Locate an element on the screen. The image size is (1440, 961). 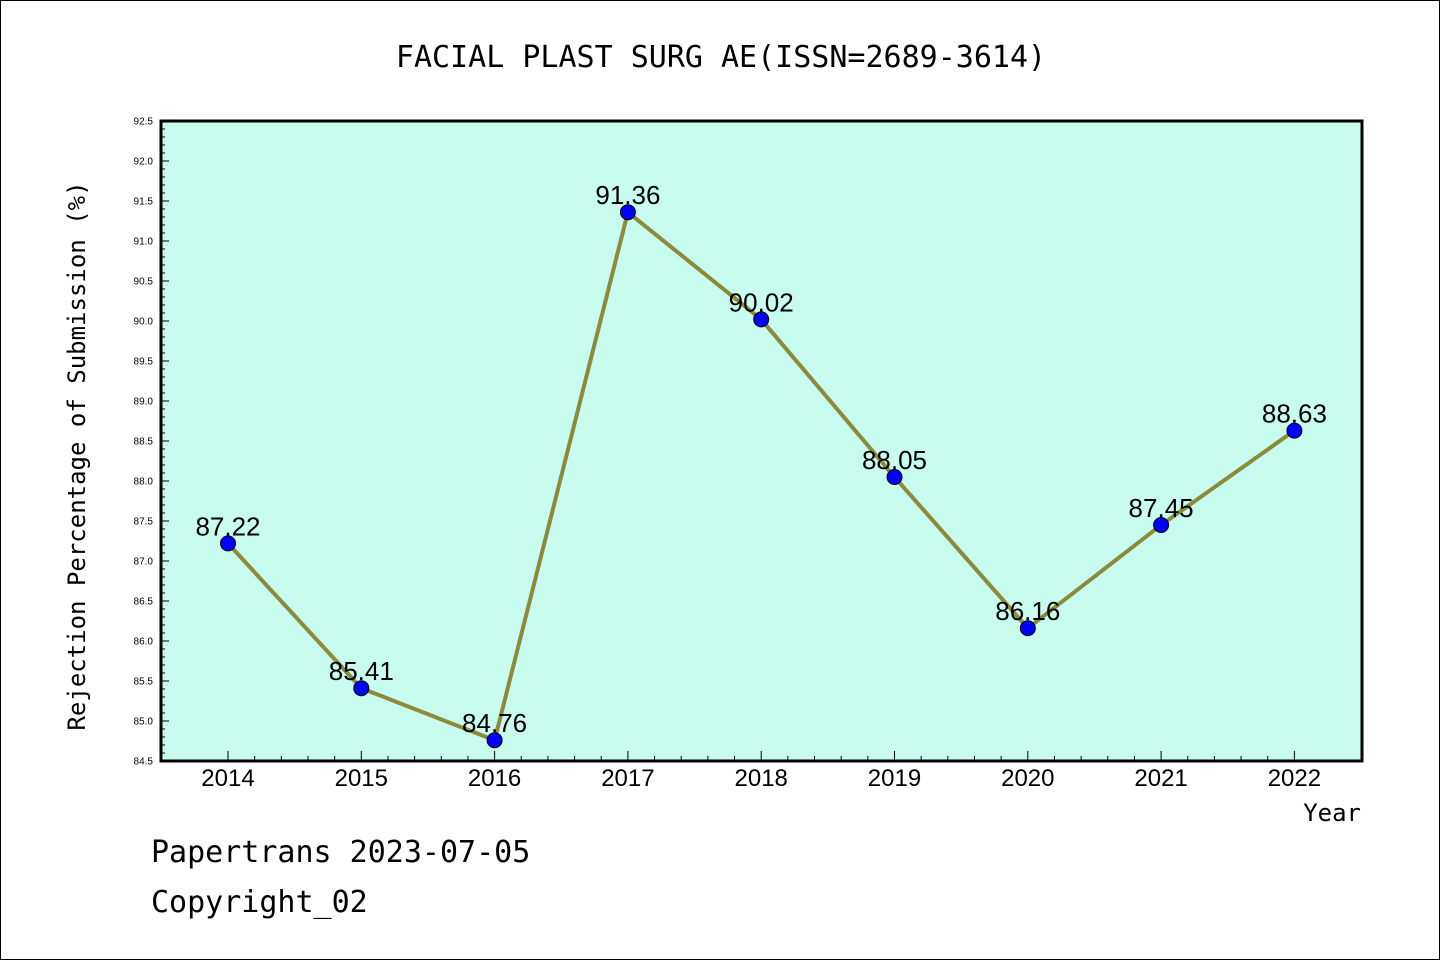
data-label: 84.76 is located at coordinates (494, 723).